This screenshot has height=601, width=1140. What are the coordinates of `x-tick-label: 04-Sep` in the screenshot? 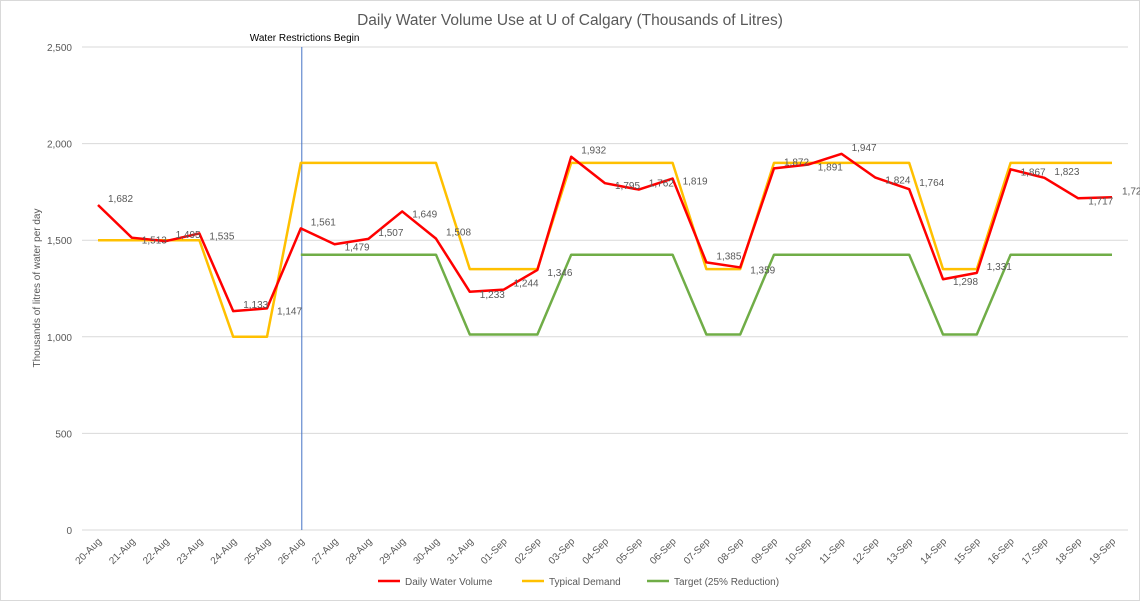 It's located at (596, 551).